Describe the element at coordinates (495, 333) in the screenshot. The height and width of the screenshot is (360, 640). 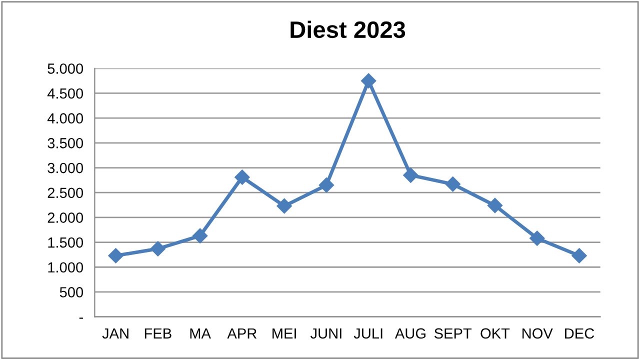
I see `x-tick-label: OKT` at that location.